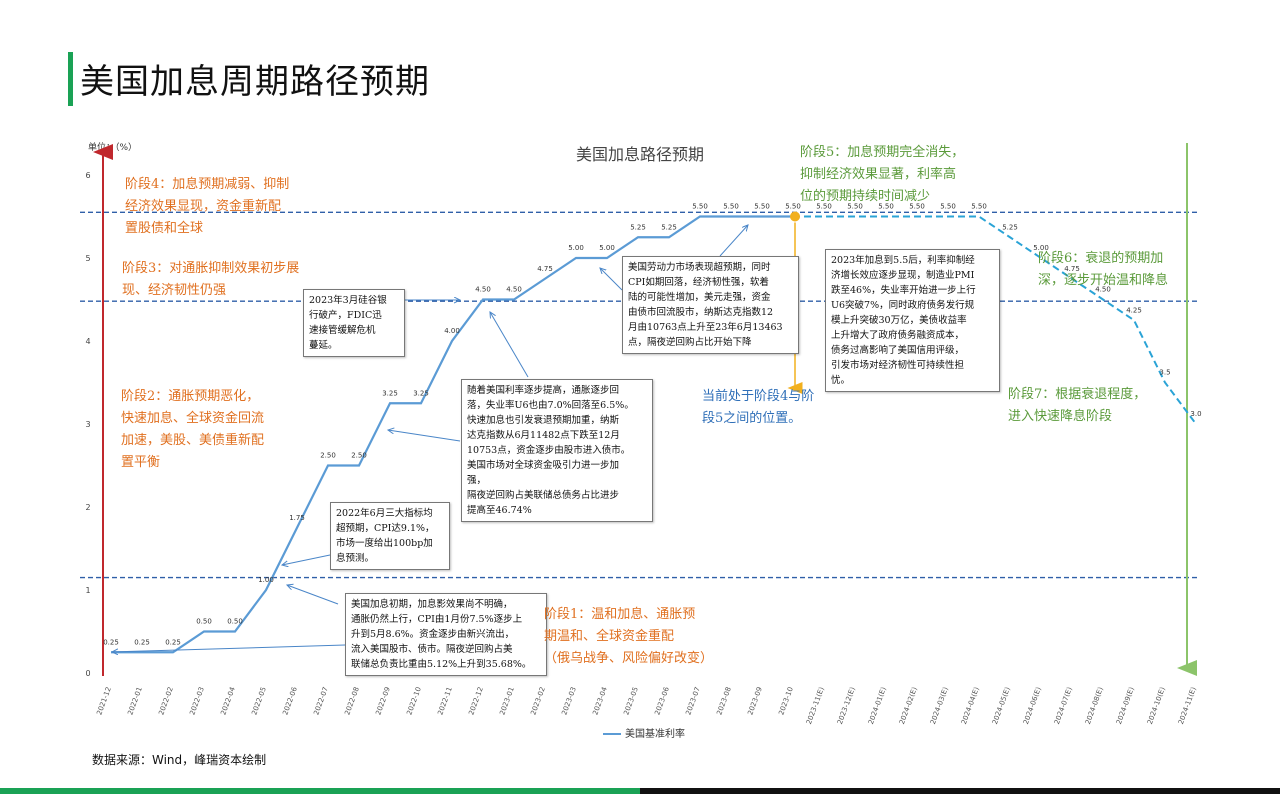 The width and height of the screenshot is (1280, 794). I want to click on y-tick-label: 2, so click(87, 507).